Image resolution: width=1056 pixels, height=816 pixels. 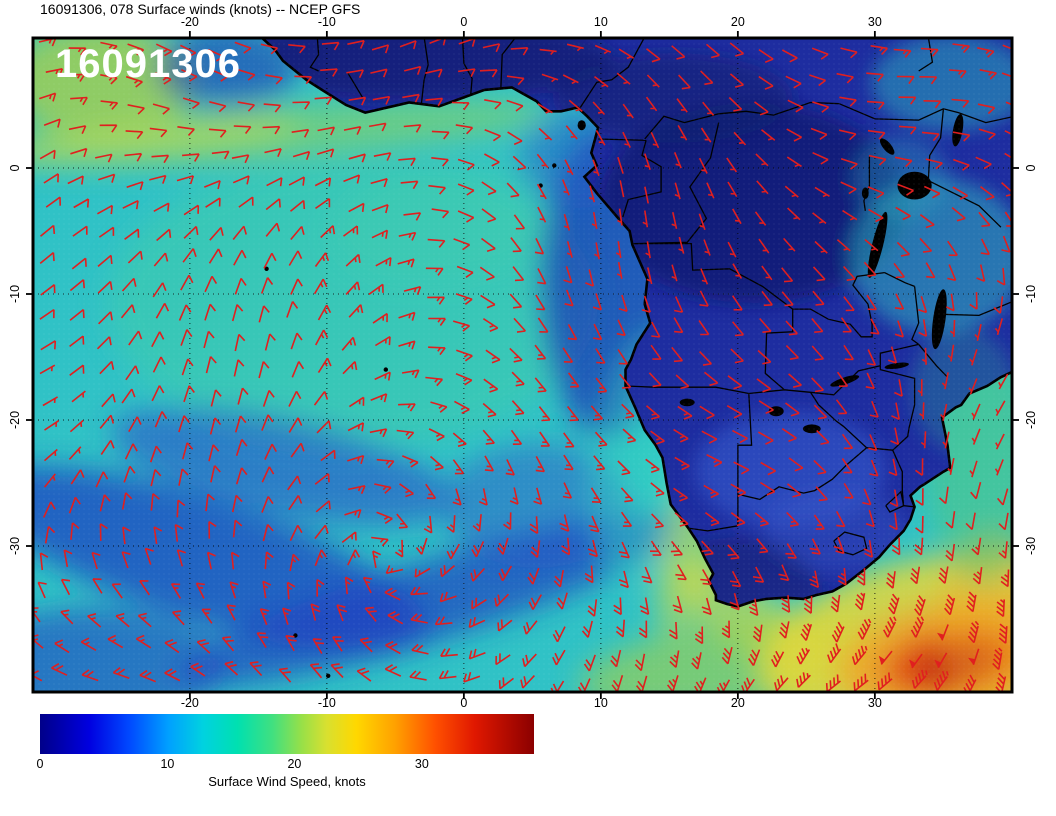 What do you see at coordinates (15, 420) in the screenshot?
I see `lat-tick-label-left: -20` at bounding box center [15, 420].